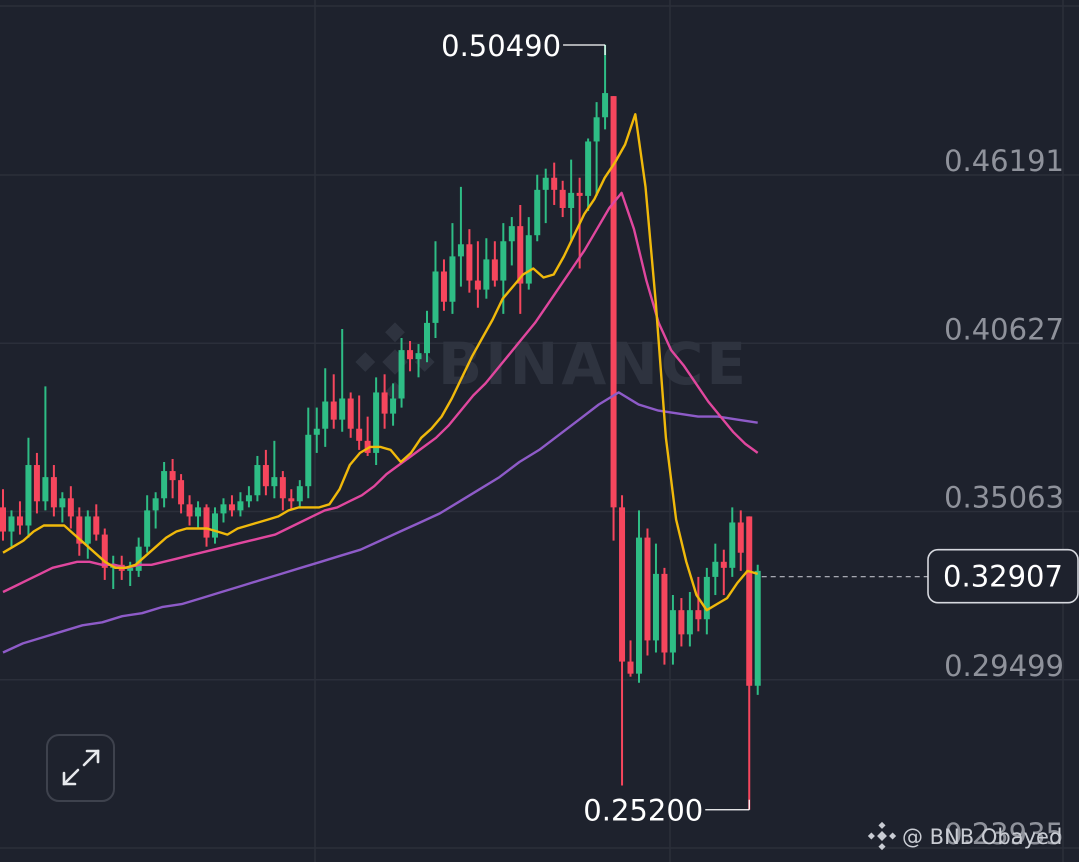 This screenshot has height=862, width=1079. I want to click on current-price-label: 0.32907, so click(1003, 577).